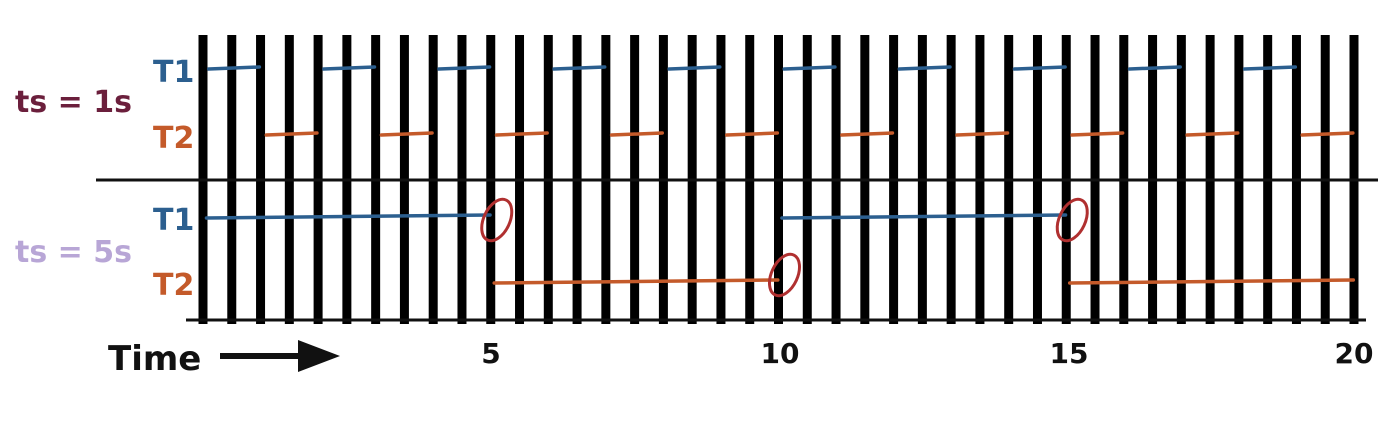 This screenshot has height=424, width=1392. I want to click on context-switch-marks, so click(784, 247).